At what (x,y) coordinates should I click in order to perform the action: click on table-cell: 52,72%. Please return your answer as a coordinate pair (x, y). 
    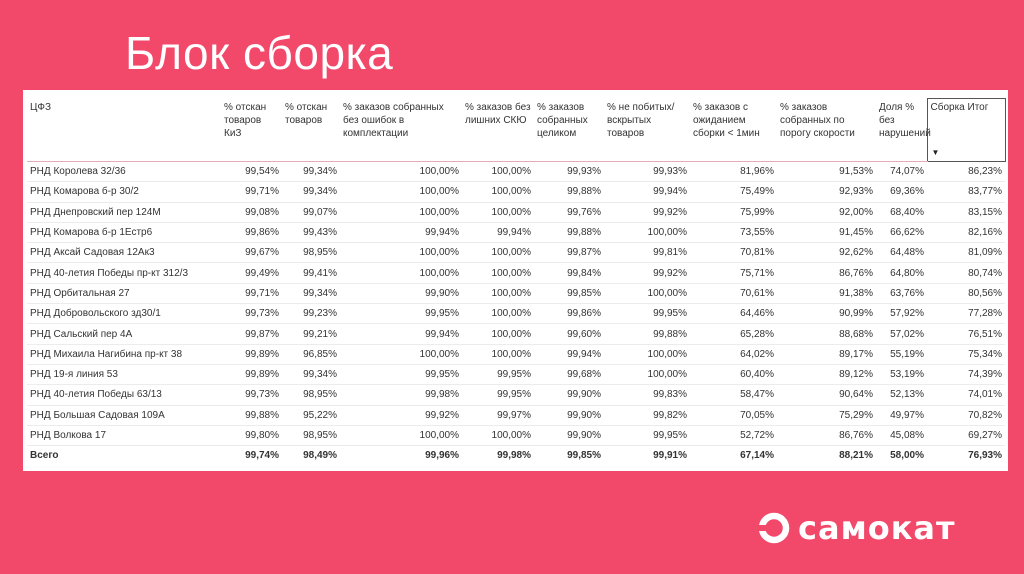
    Looking at the image, I should click on (733, 436).